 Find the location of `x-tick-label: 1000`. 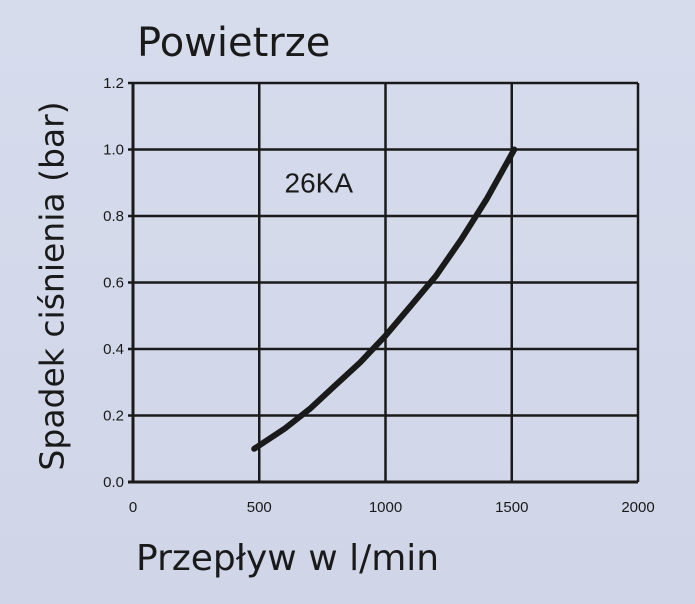

x-tick-label: 1000 is located at coordinates (385, 507).